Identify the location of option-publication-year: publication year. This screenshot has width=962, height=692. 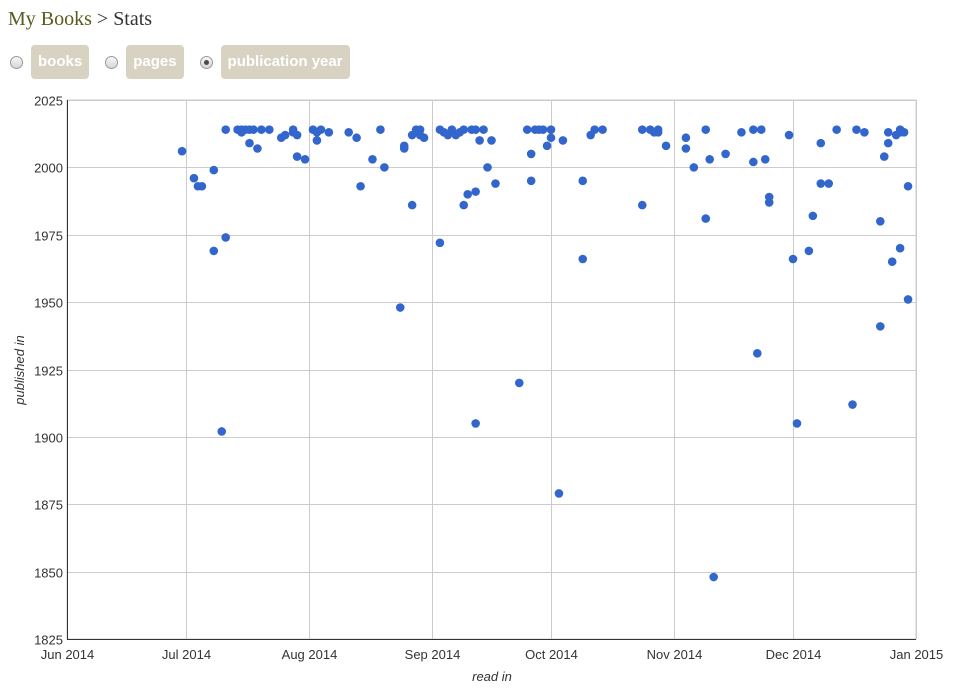
(274, 62).